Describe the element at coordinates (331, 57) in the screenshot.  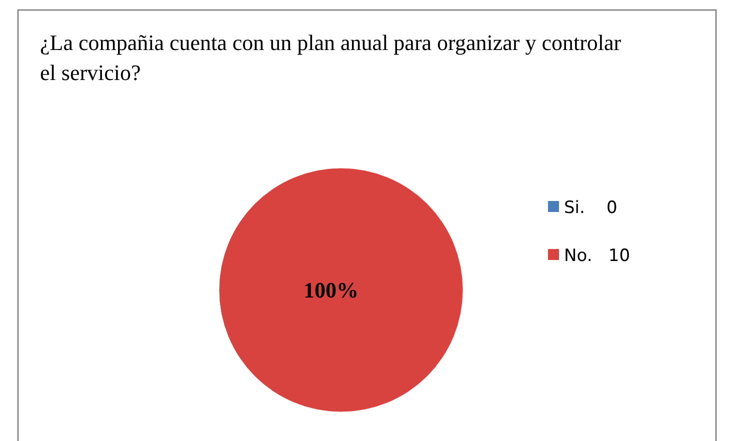
I see `chart-title: ¿La compañia cuenta con un plan anual para organizar y controlar el servicio?` at that location.